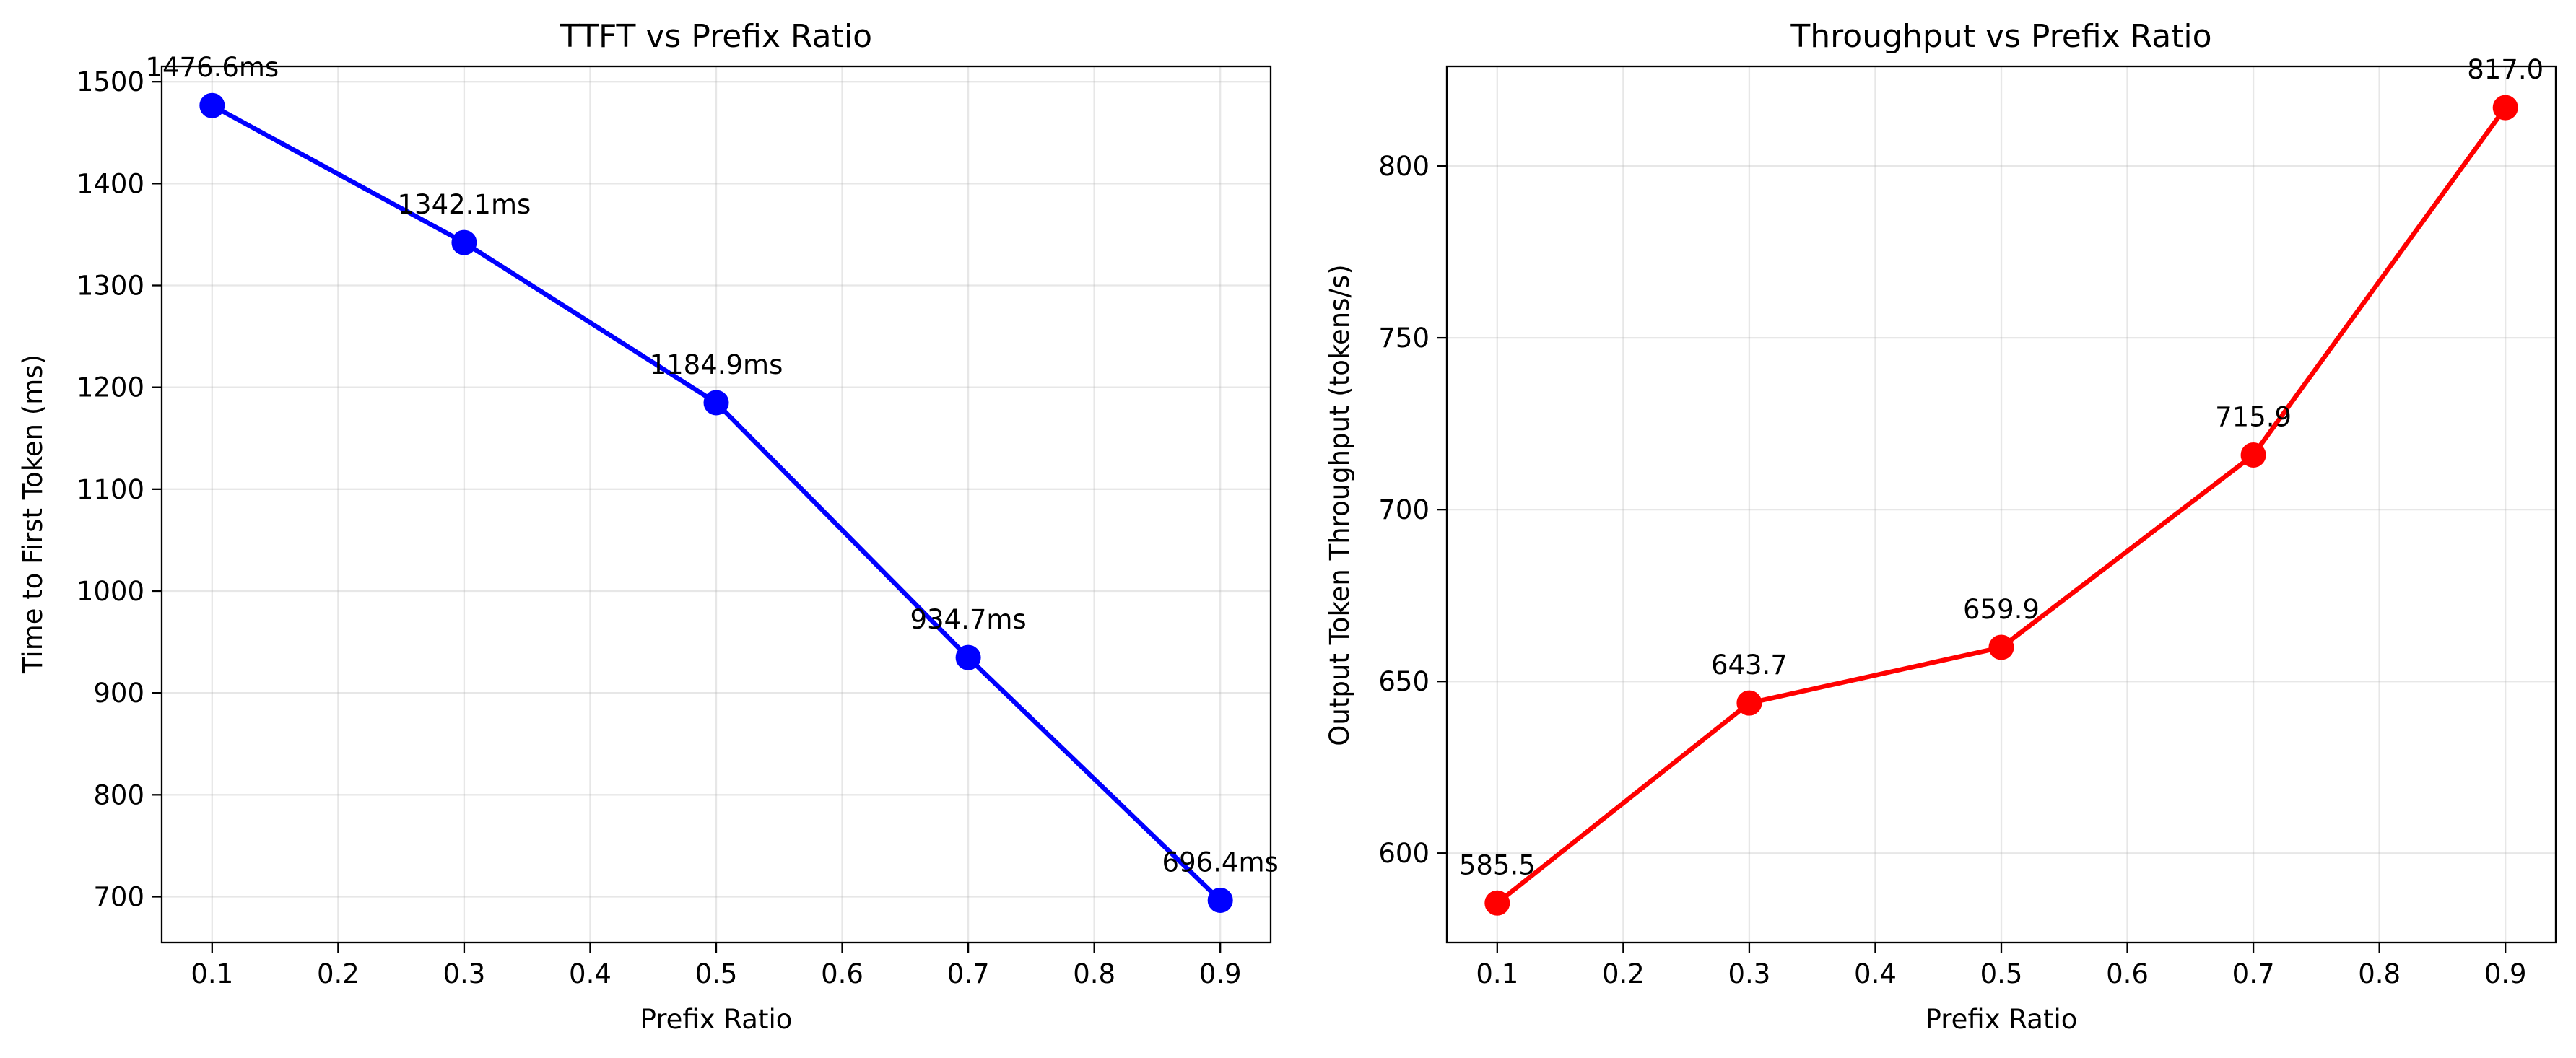 The height and width of the screenshot is (1058, 2576). Describe the element at coordinates (2001, 609) in the screenshot. I see `throughput-chart-data-label: 659.9` at that location.